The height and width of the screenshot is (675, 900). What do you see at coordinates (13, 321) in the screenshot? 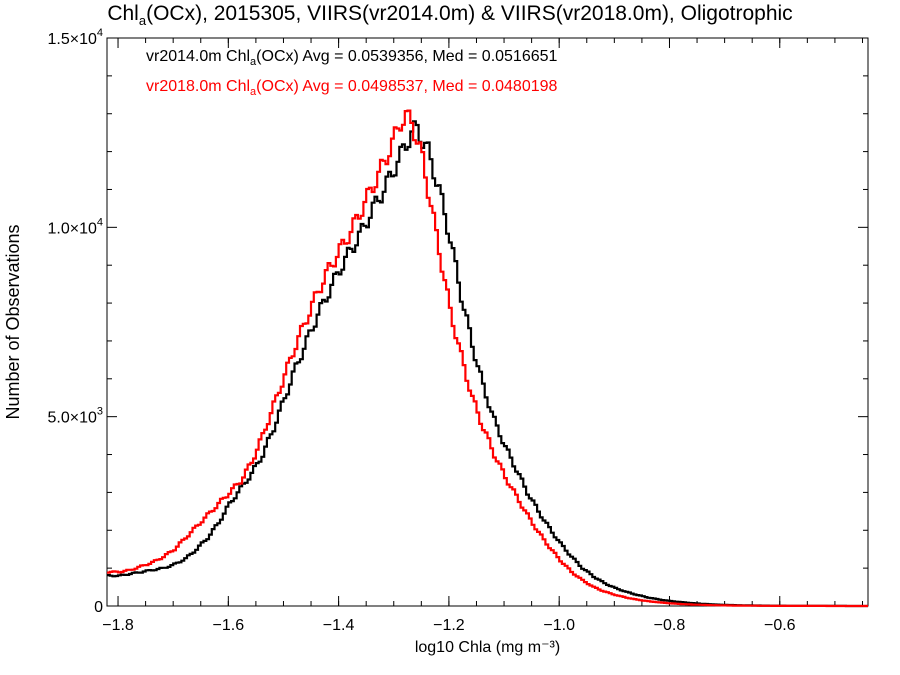
I see `y-axis-label: Number of Observations` at bounding box center [13, 321].